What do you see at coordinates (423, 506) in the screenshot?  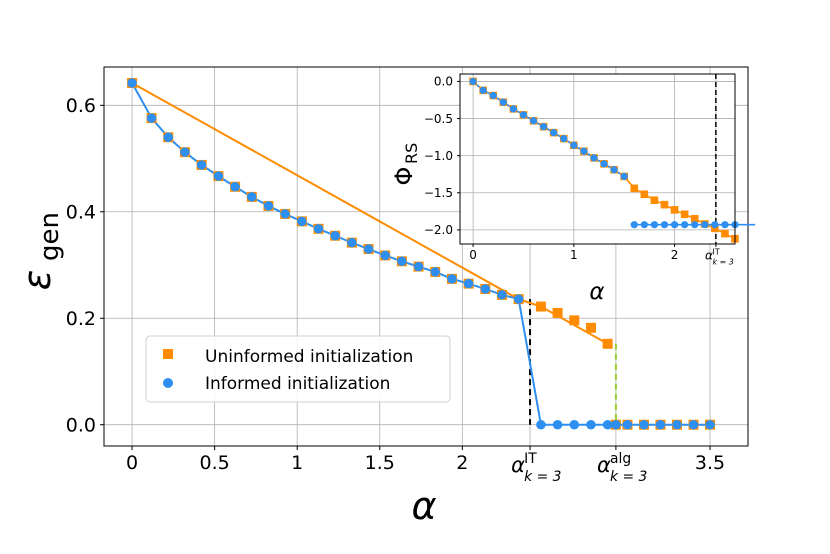 I see `main-x-axis-label: α` at bounding box center [423, 506].